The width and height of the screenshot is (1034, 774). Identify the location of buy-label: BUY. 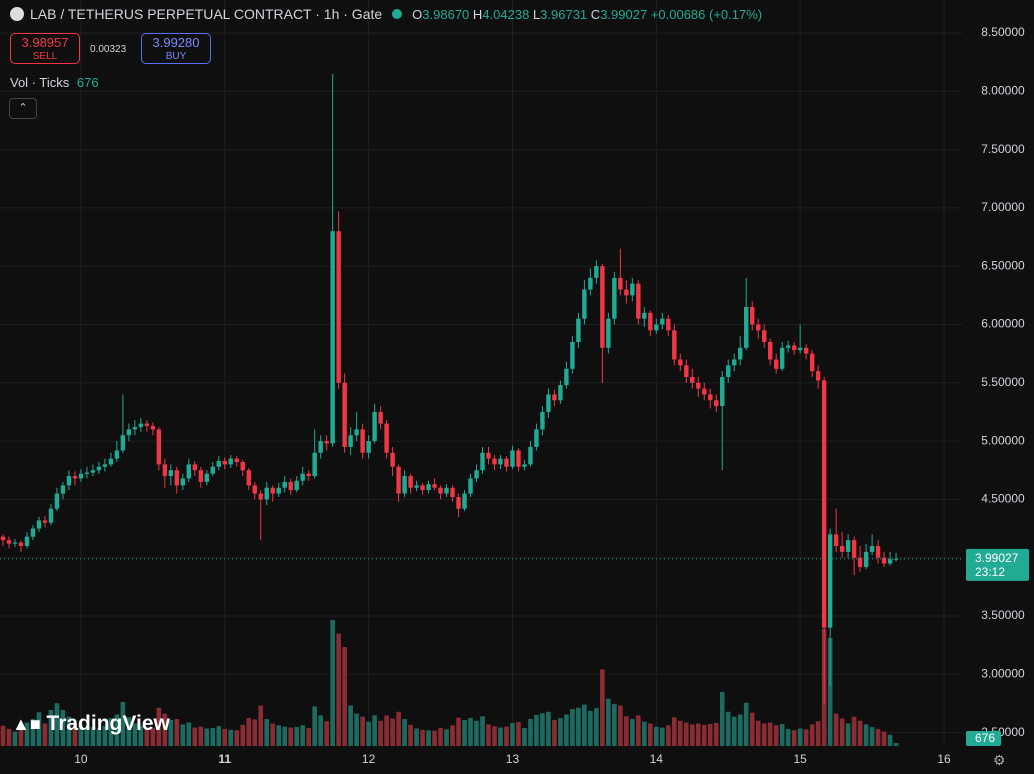
(176, 56).